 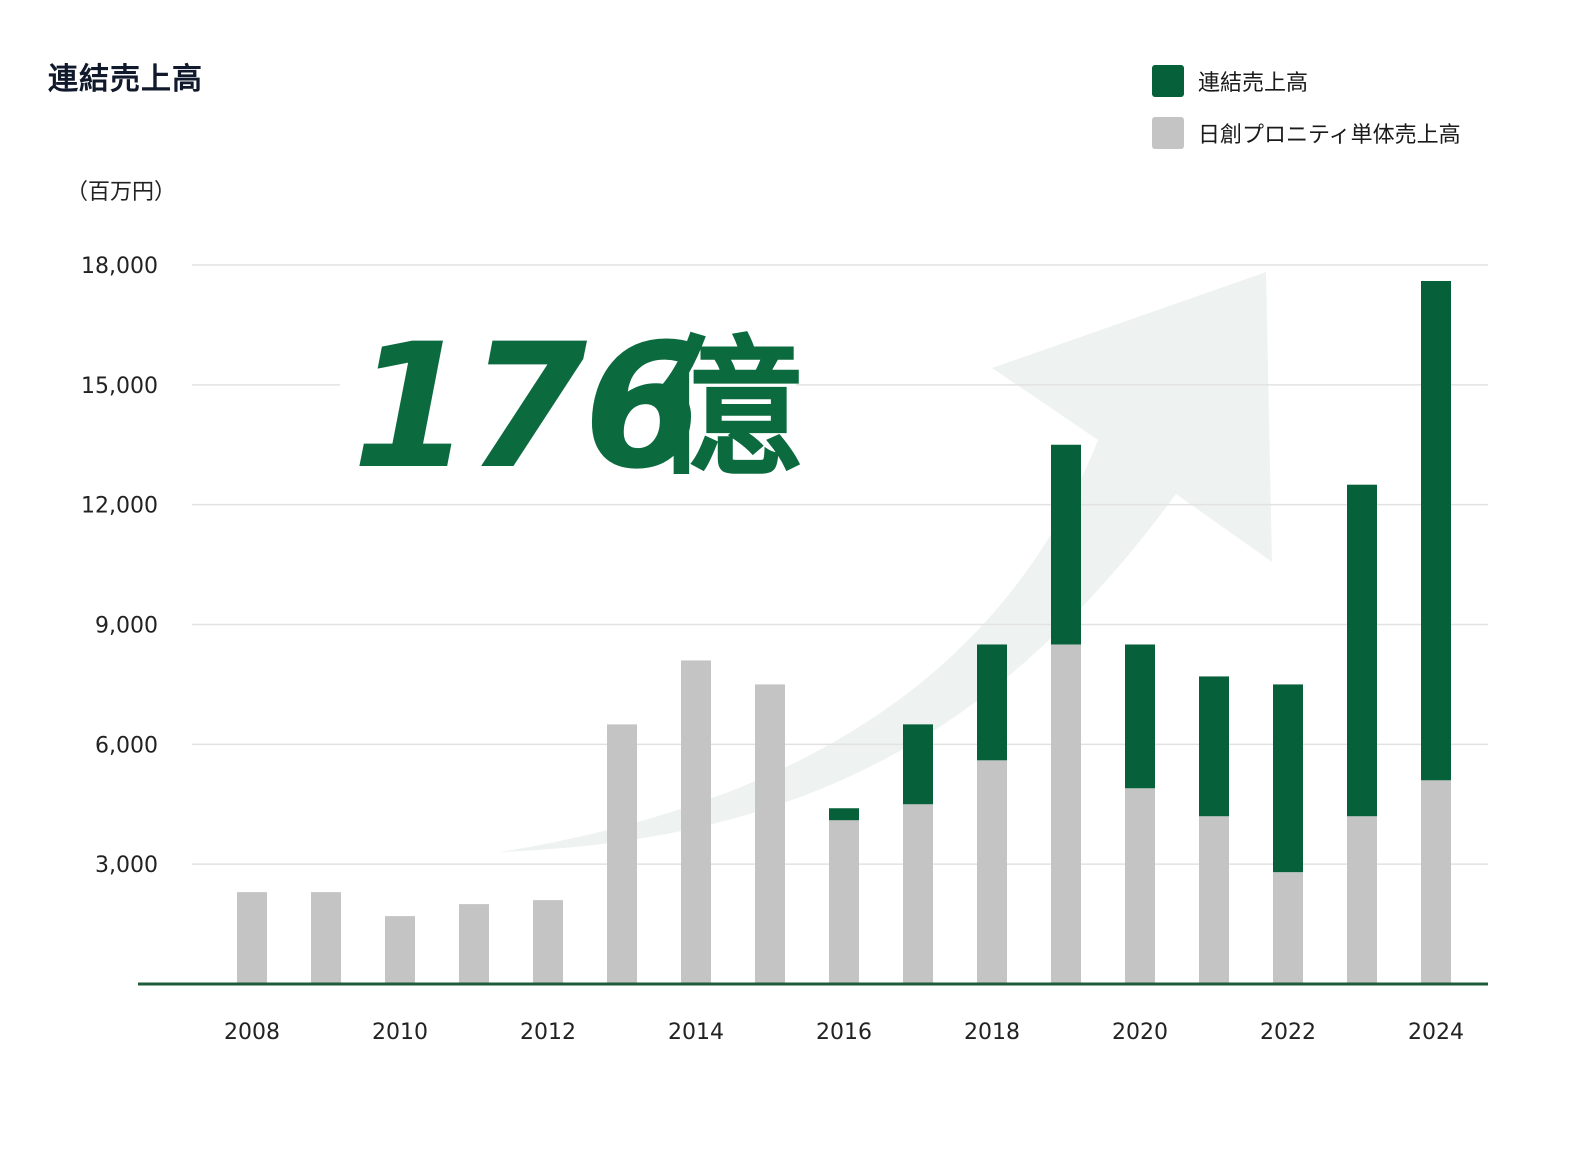 What do you see at coordinates (770, 834) in the screenshot?
I see `bar-standalone-2015` at bounding box center [770, 834].